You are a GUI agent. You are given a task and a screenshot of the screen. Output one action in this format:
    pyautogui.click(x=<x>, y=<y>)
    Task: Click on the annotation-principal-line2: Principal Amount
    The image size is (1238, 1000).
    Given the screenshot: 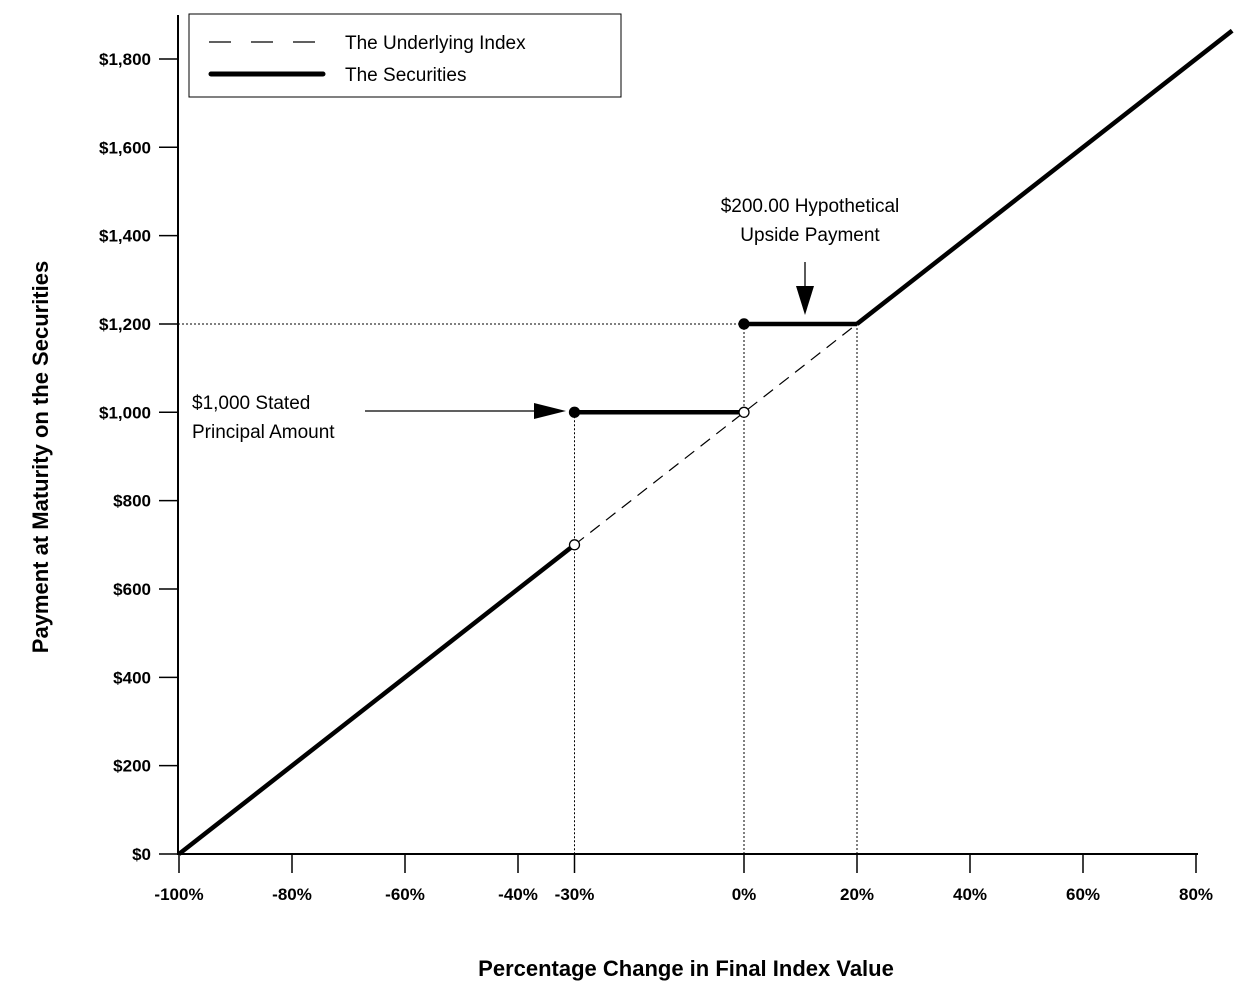 What is the action you would take?
    pyautogui.click(x=263, y=432)
    